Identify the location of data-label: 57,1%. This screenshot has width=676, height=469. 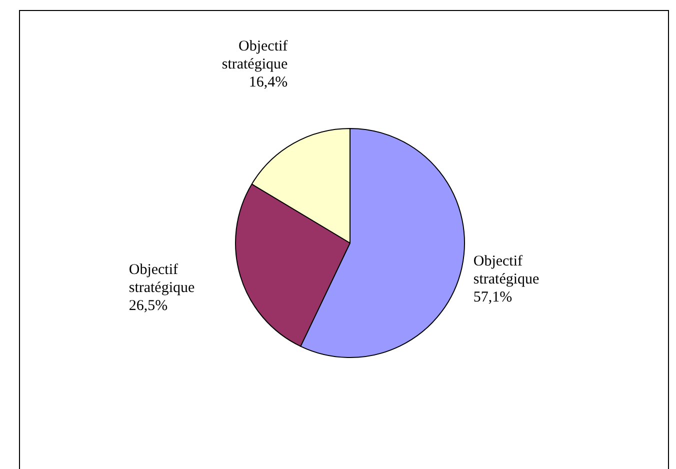
(492, 297).